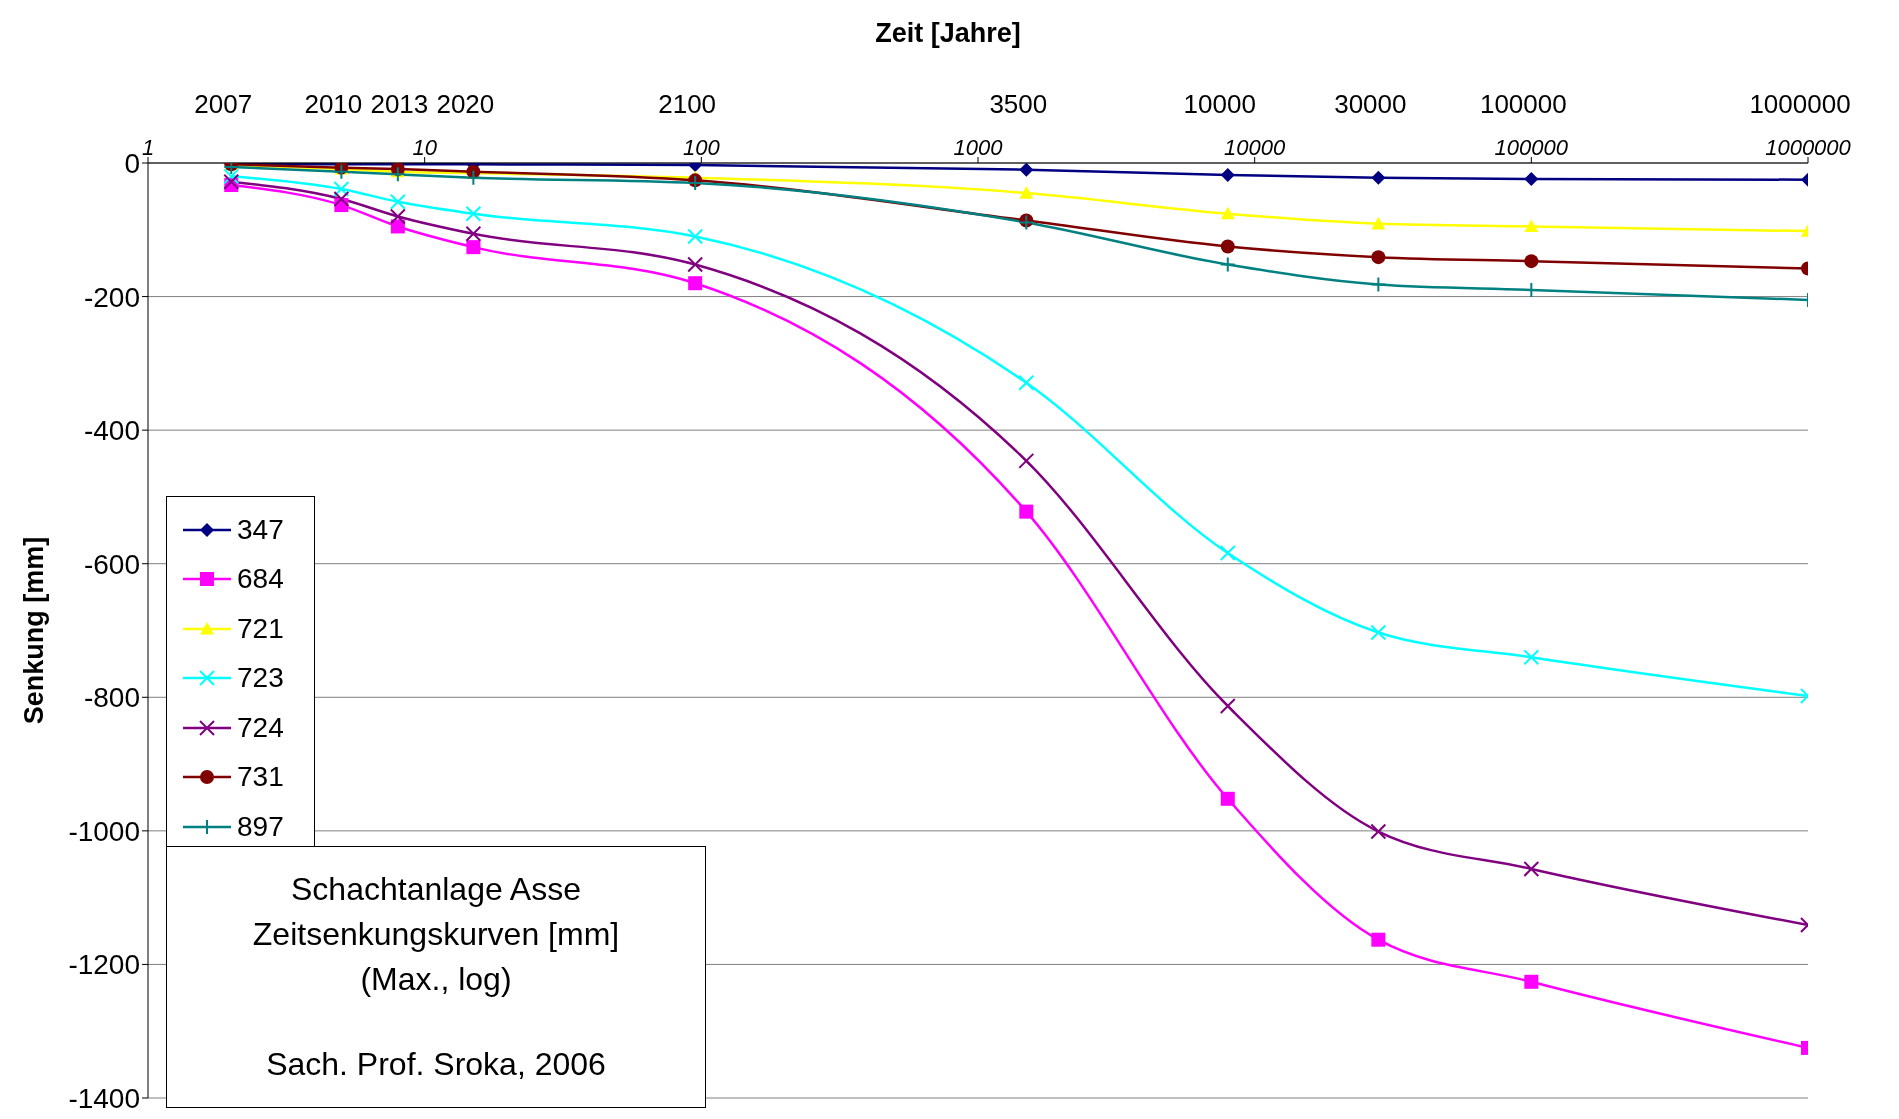 The width and height of the screenshot is (1899, 1119). What do you see at coordinates (436, 889) in the screenshot?
I see `annotation: Schachtanlage Asse` at bounding box center [436, 889].